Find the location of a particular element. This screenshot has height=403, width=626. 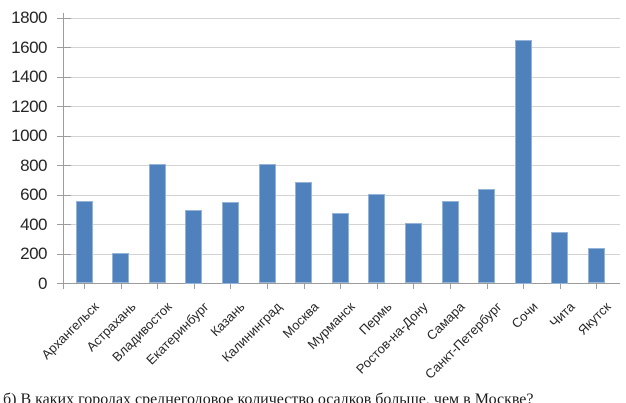

y-axis-label: 1800 is located at coordinates (29, 17).